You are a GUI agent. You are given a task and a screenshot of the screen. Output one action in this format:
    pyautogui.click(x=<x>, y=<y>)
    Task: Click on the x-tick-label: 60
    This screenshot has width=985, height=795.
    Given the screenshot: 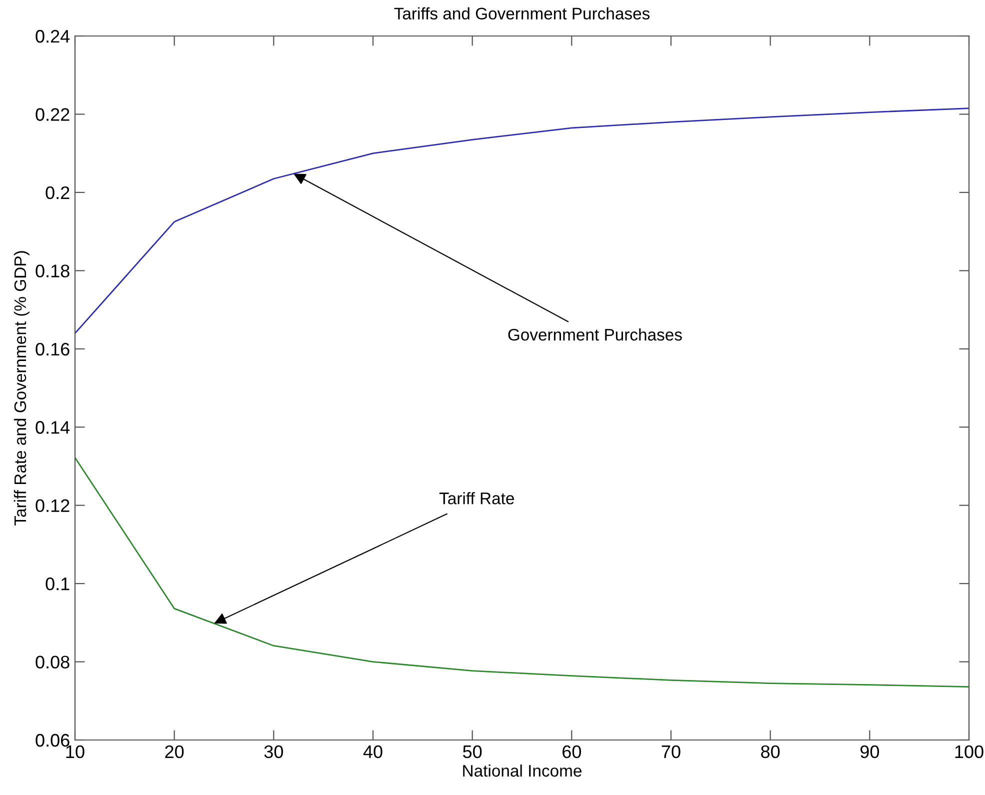 What is the action you would take?
    pyautogui.click(x=572, y=751)
    